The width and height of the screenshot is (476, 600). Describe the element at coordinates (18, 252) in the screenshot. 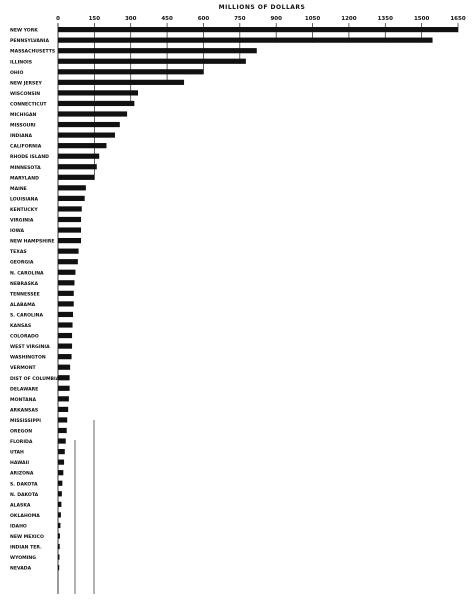

I see `category-label: TEXAS` at that location.